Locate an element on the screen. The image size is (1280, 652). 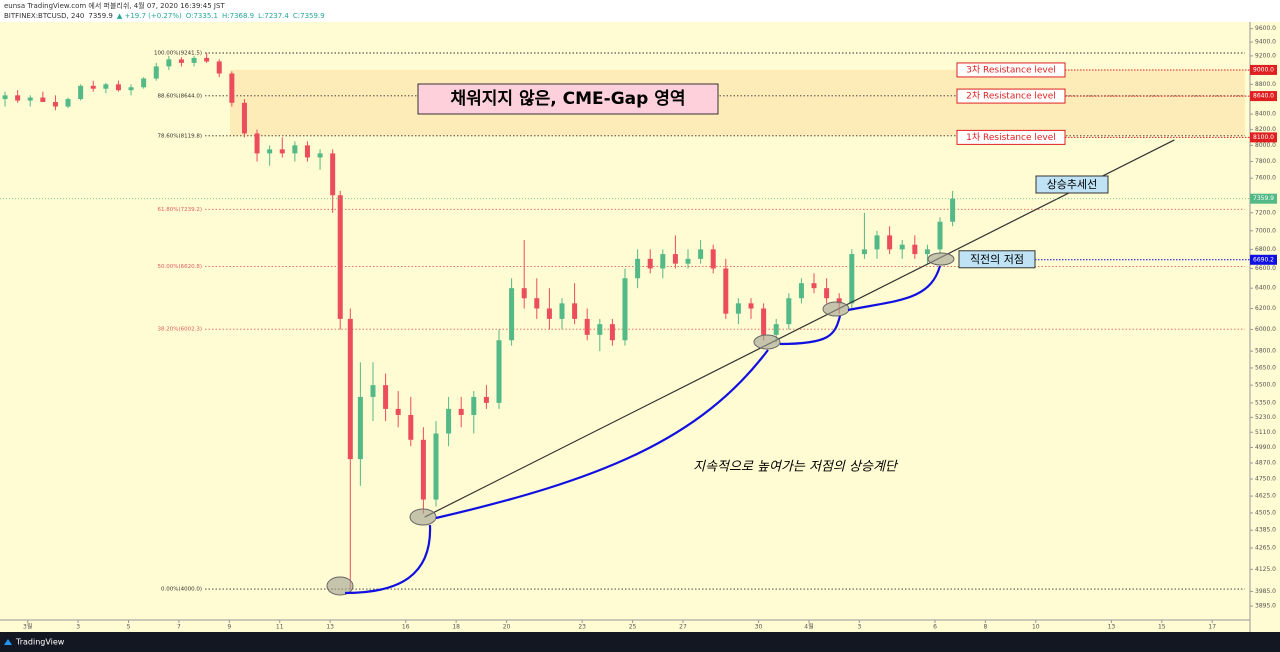
last-price-marker is located at coordinates (1263, 198).